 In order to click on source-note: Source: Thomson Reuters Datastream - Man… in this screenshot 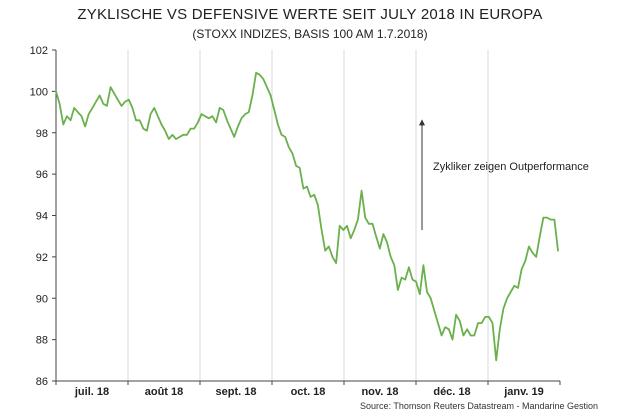, I will do `click(479, 406)`.